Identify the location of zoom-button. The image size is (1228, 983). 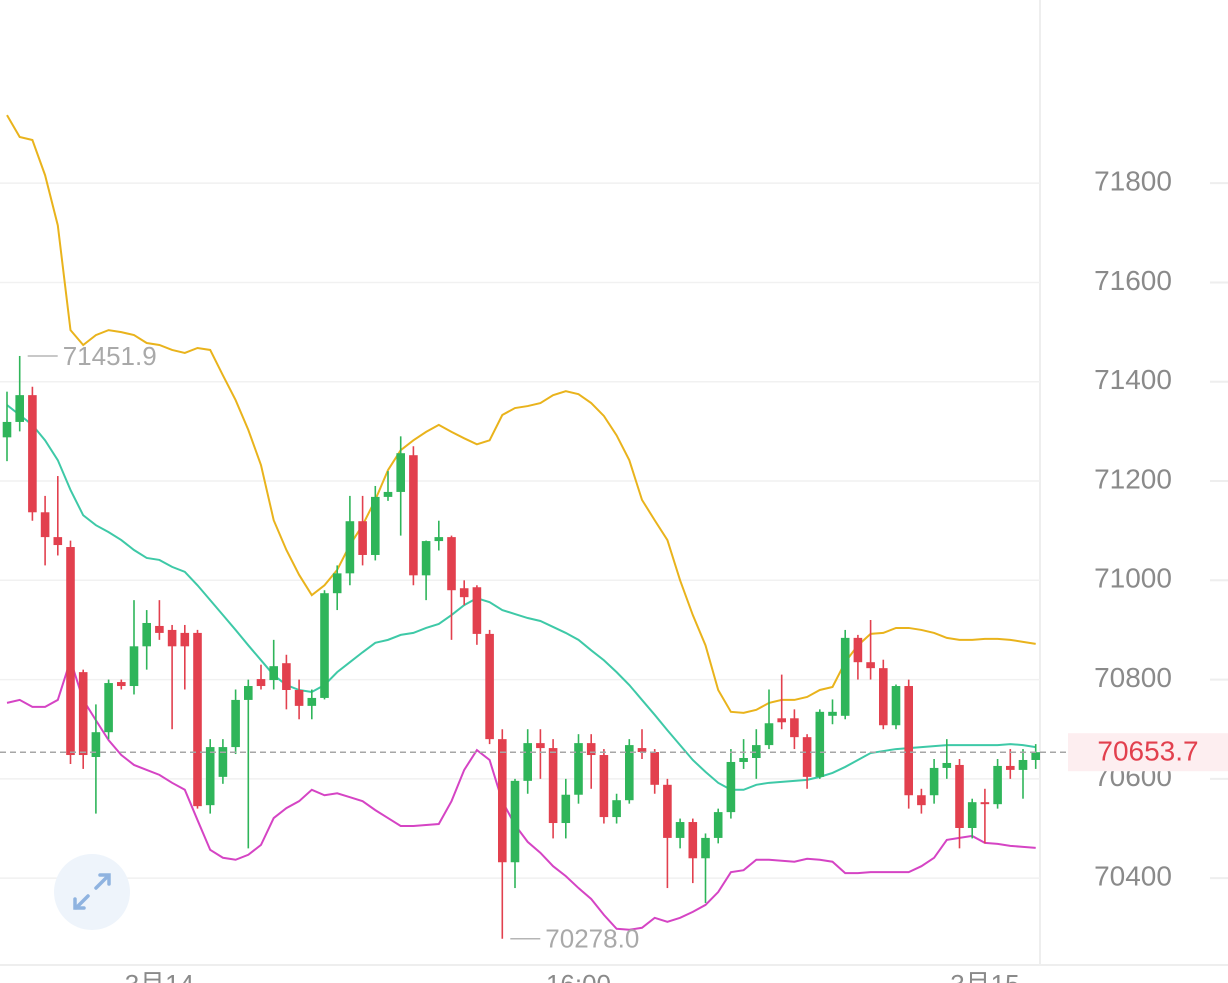
(92, 892).